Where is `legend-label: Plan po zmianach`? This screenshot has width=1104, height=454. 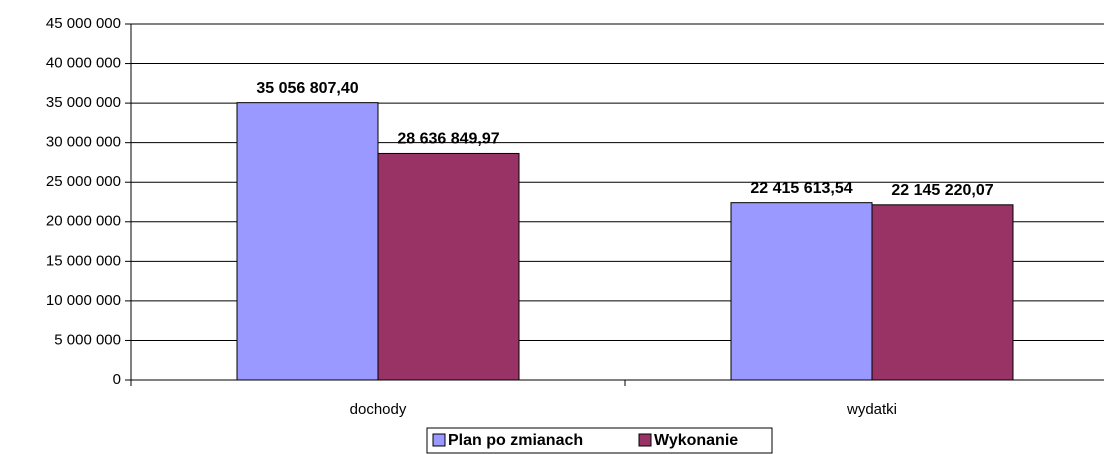 legend-label: Plan po zmianach is located at coordinates (515, 440).